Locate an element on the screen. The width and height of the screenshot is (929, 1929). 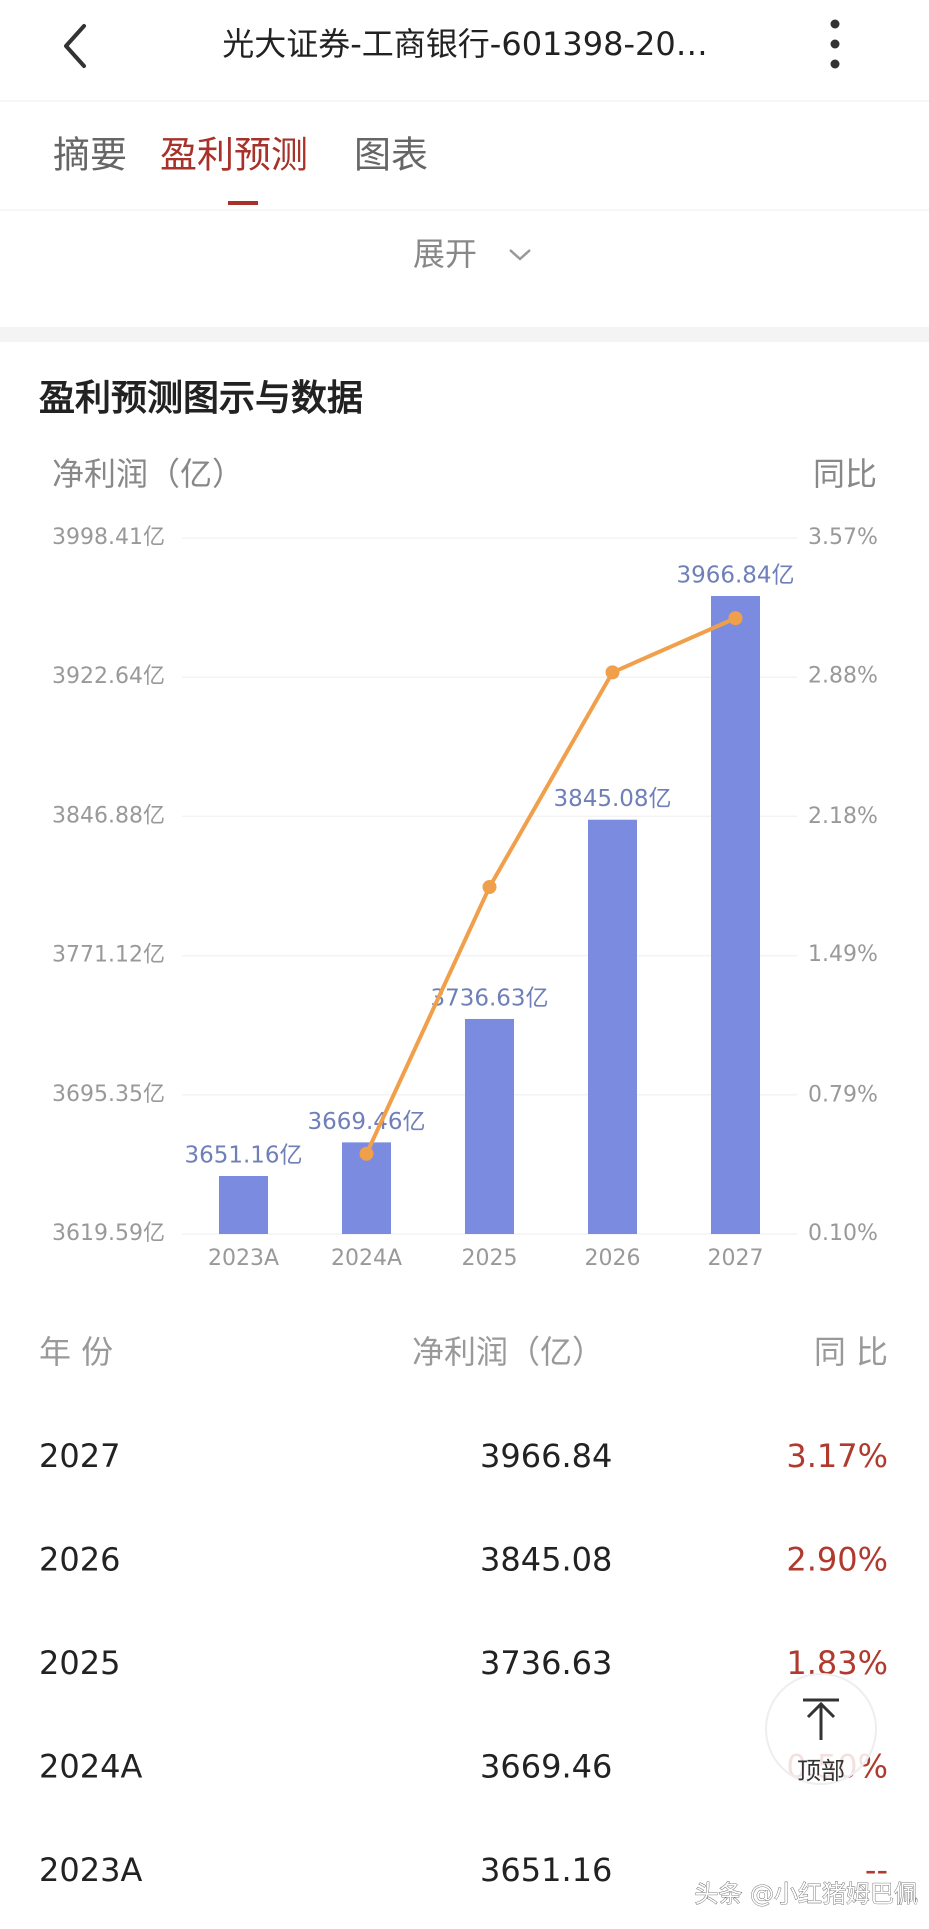
watermark: 头条 @小红猪姆巴佩 is located at coordinates (806, 1894).